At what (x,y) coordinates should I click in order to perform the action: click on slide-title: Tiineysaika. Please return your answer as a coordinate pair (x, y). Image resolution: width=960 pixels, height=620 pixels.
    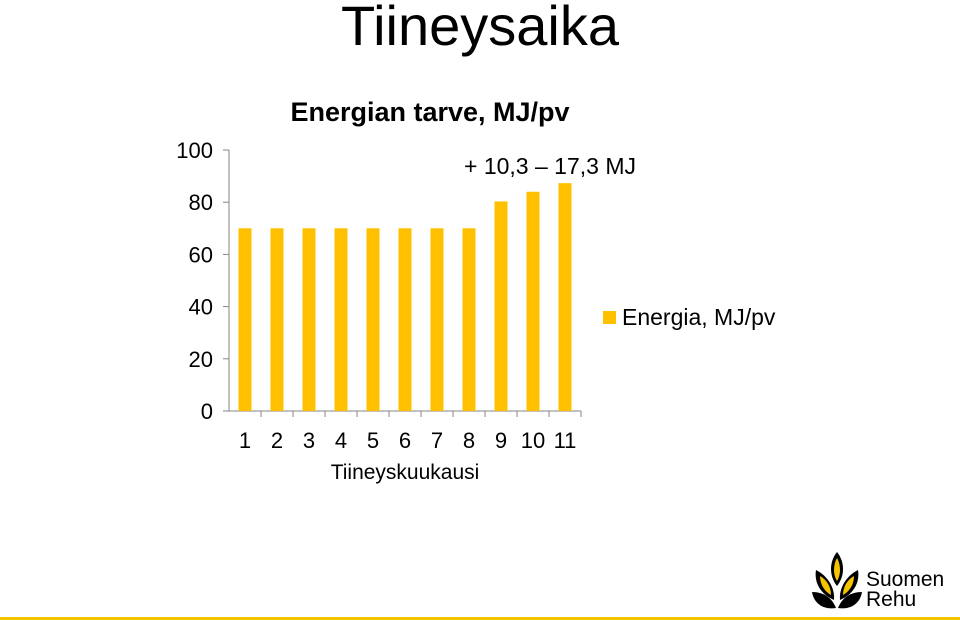
    Looking at the image, I should click on (480, 28).